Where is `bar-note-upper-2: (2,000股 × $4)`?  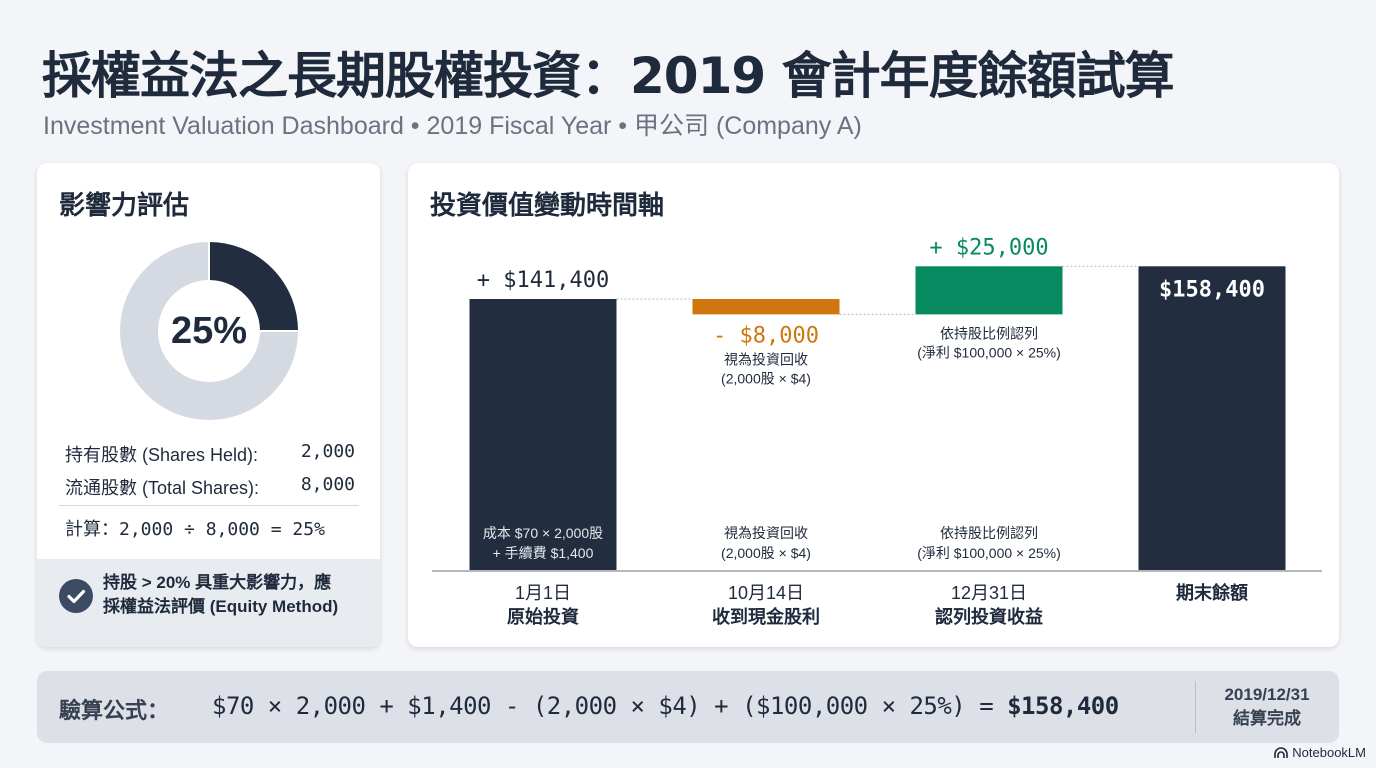 bar-note-upper-2: (2,000股 × $4) is located at coordinates (766, 378).